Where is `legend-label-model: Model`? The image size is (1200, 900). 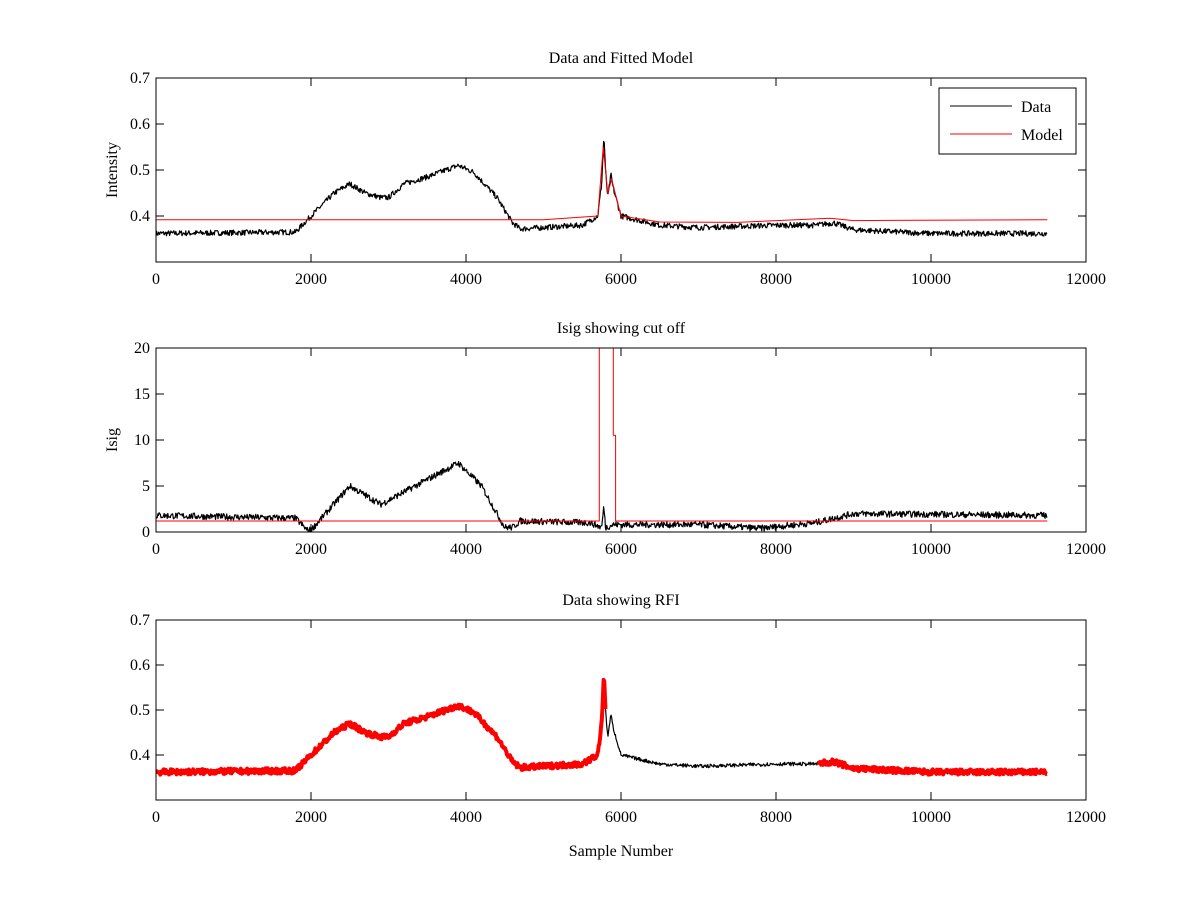 legend-label-model: Model is located at coordinates (1042, 135).